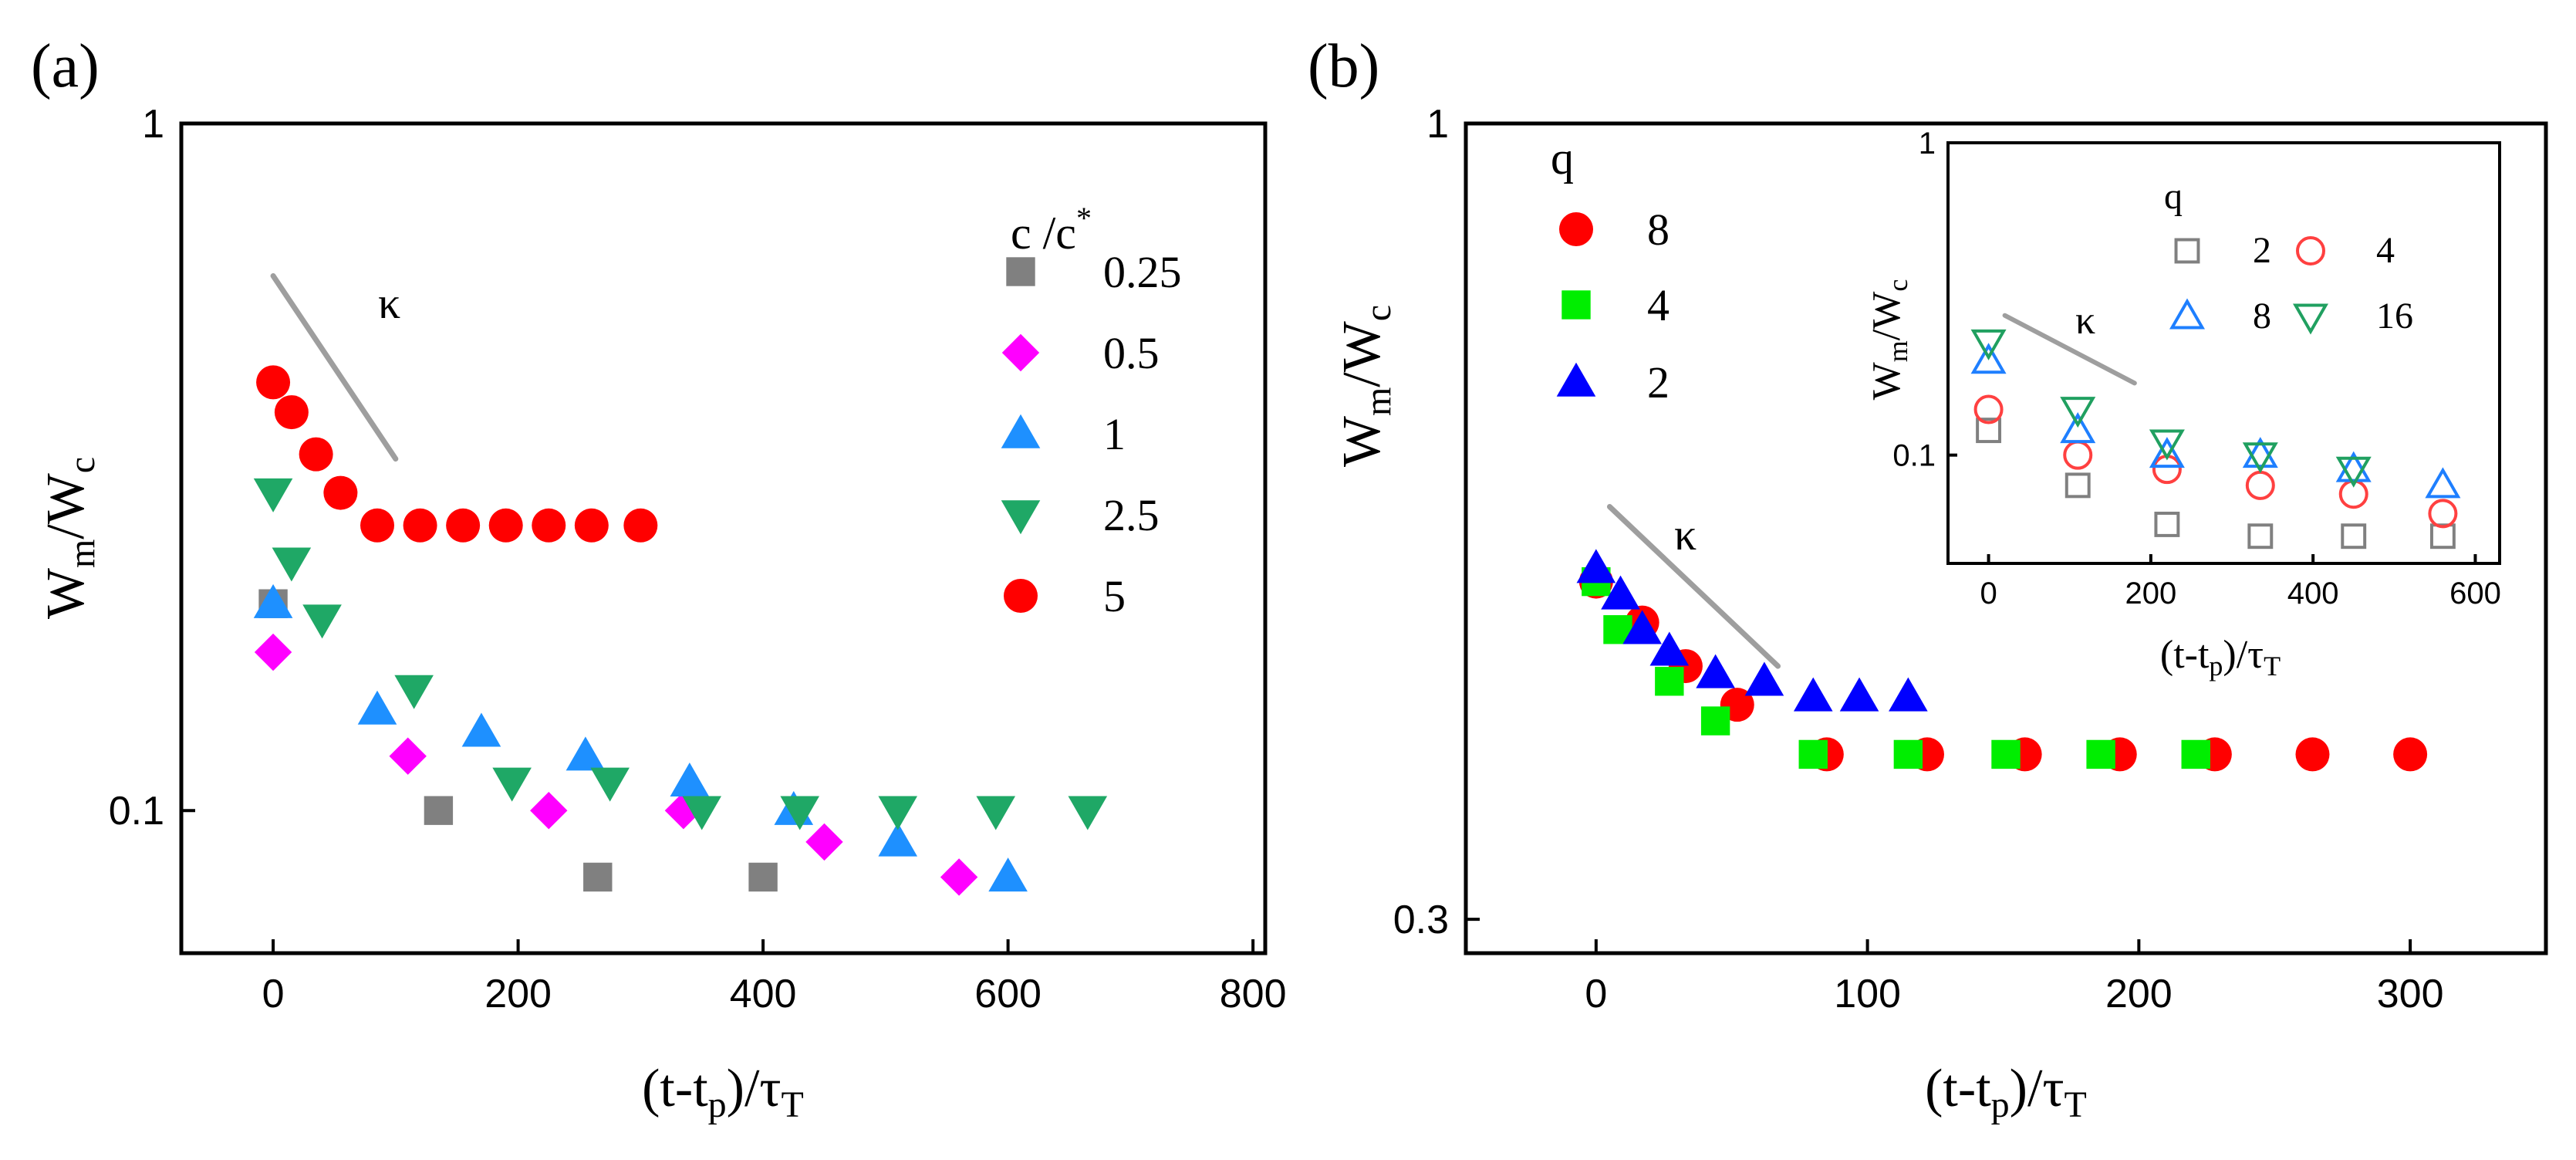  What do you see at coordinates (2216, 666) in the screenshot?
I see `inset-xlabel-sub: p` at bounding box center [2216, 666].